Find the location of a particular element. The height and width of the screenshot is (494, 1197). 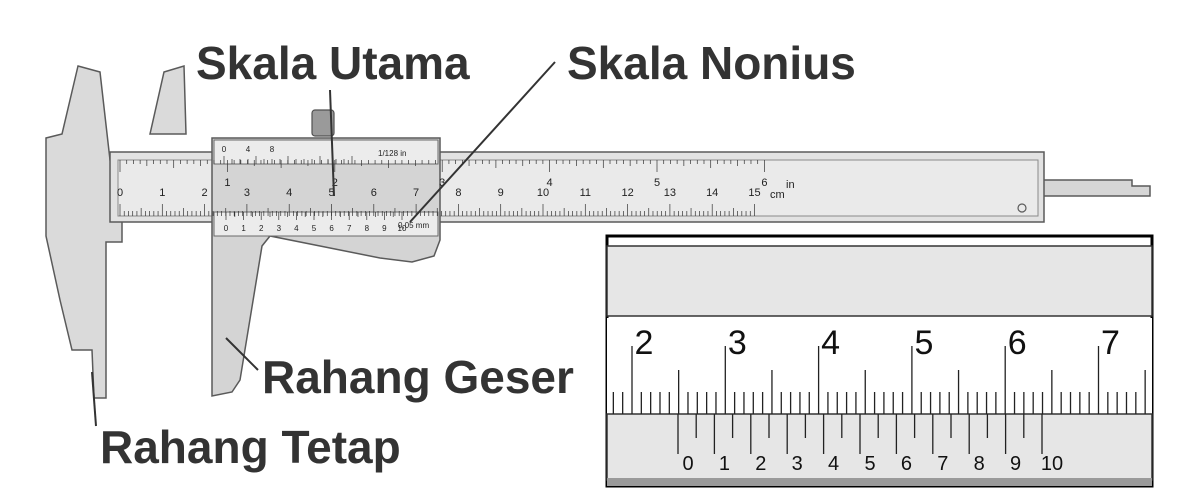

zoom-main-number: 7 is located at coordinates (1110, 343).